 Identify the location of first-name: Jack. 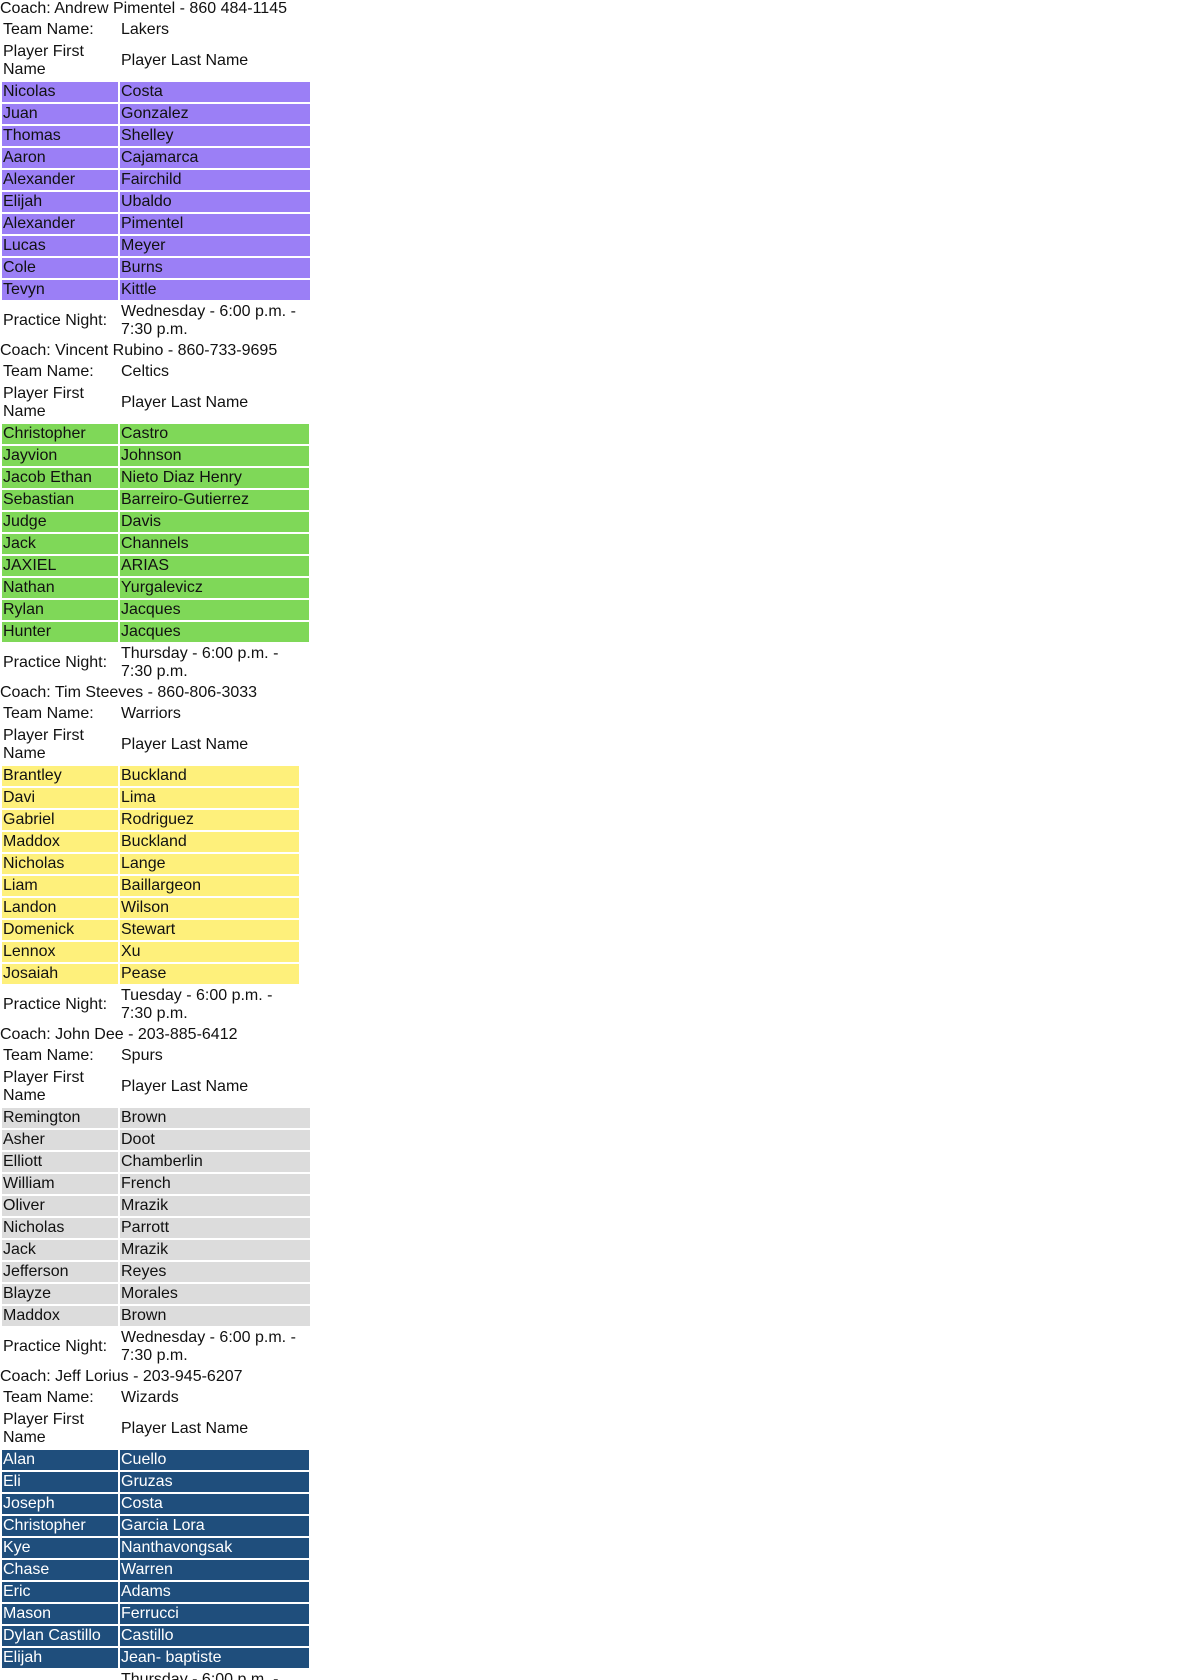
(19, 1249).